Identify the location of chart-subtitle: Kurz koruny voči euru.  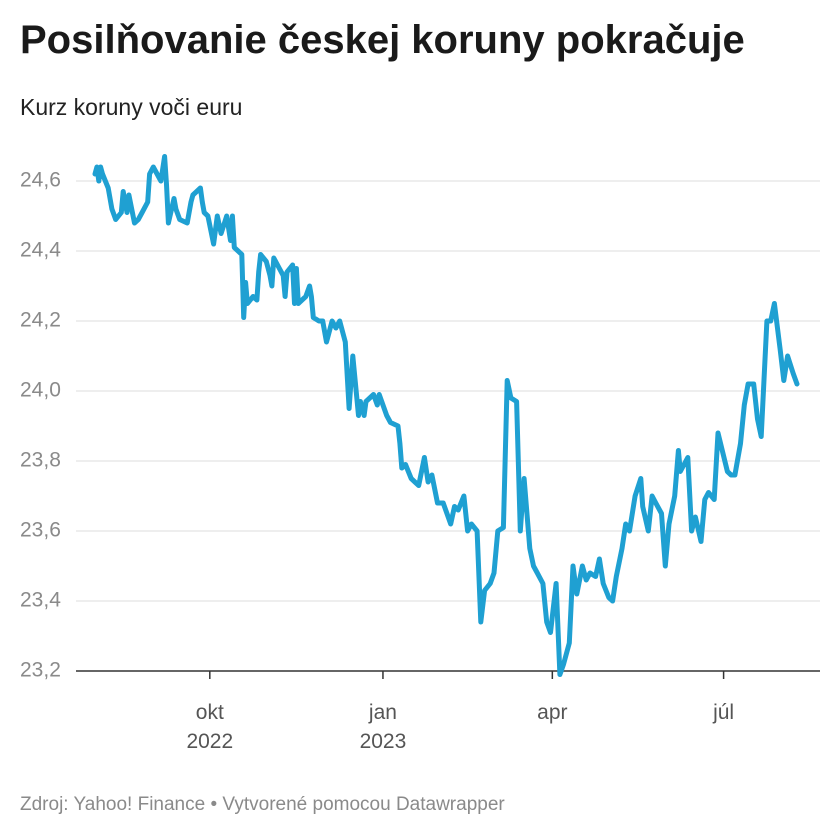
(131, 107).